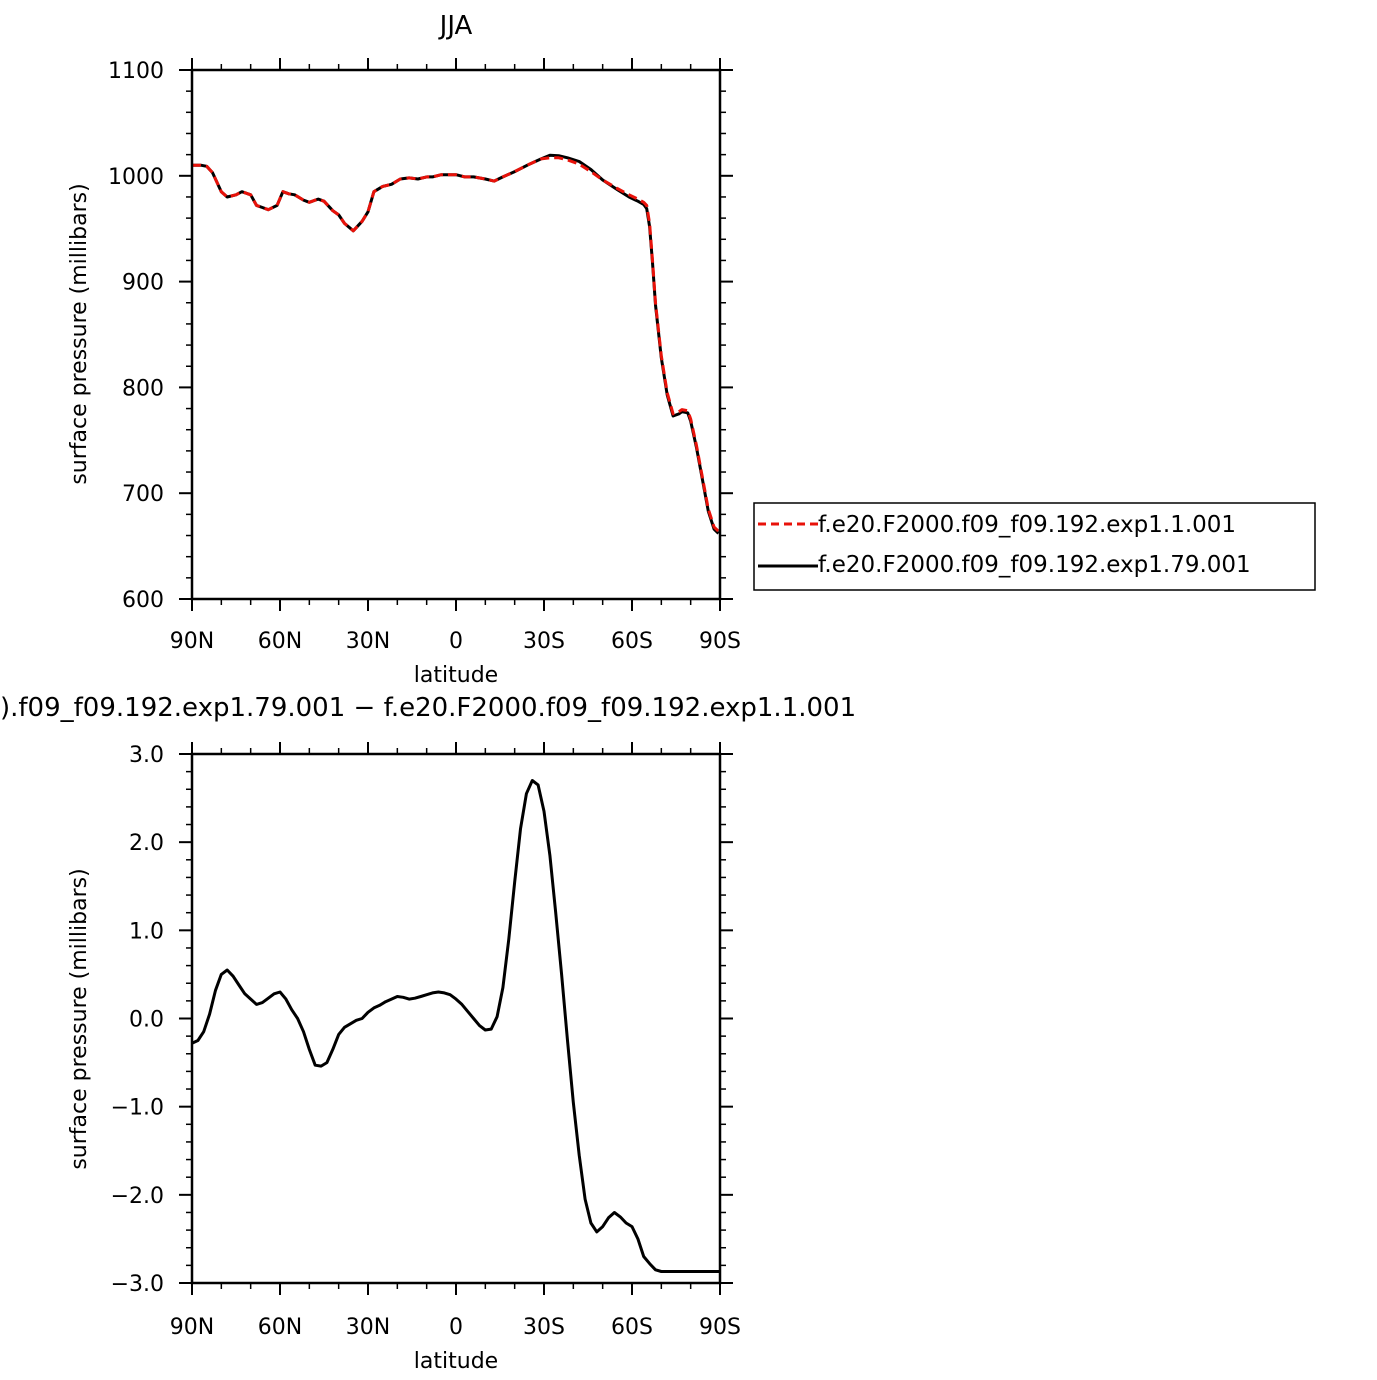  What do you see at coordinates (146, 1020) in the screenshot?
I see `bottom-y-tick-label: 0.0` at bounding box center [146, 1020].